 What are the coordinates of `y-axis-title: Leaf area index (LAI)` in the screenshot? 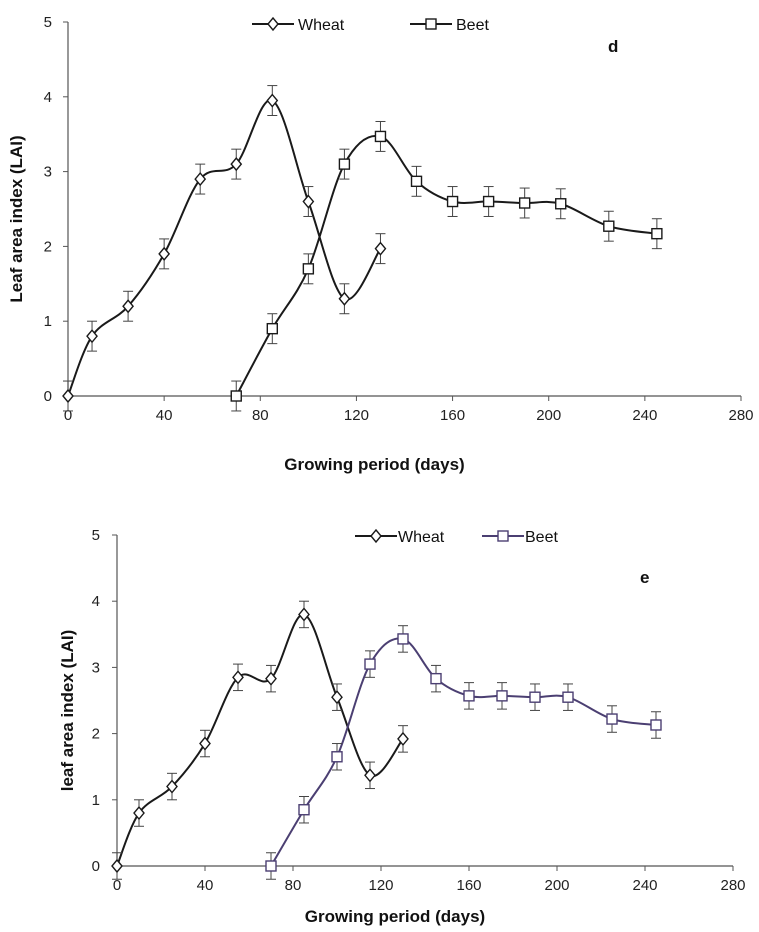 It's located at (16, 218).